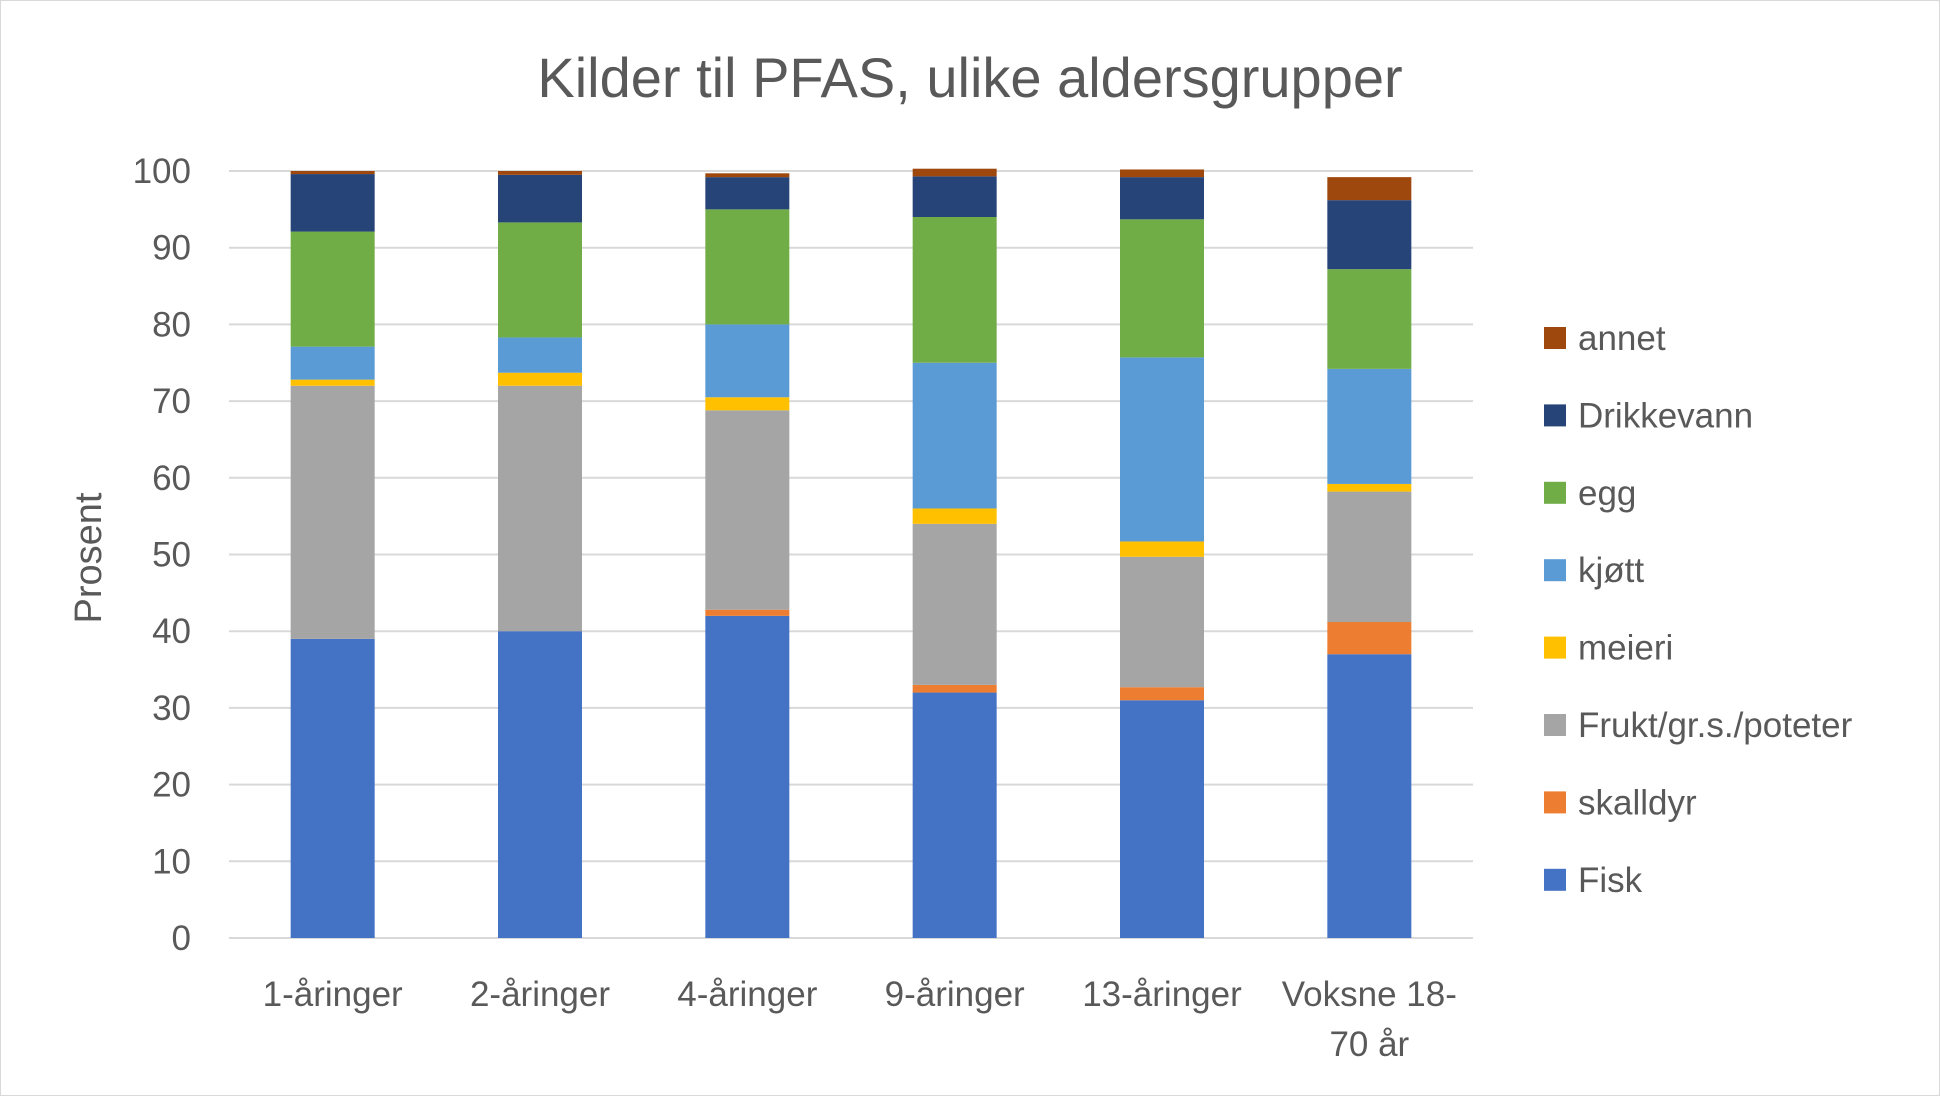  I want to click on x-category-label: 2-åringer, so click(540, 994).